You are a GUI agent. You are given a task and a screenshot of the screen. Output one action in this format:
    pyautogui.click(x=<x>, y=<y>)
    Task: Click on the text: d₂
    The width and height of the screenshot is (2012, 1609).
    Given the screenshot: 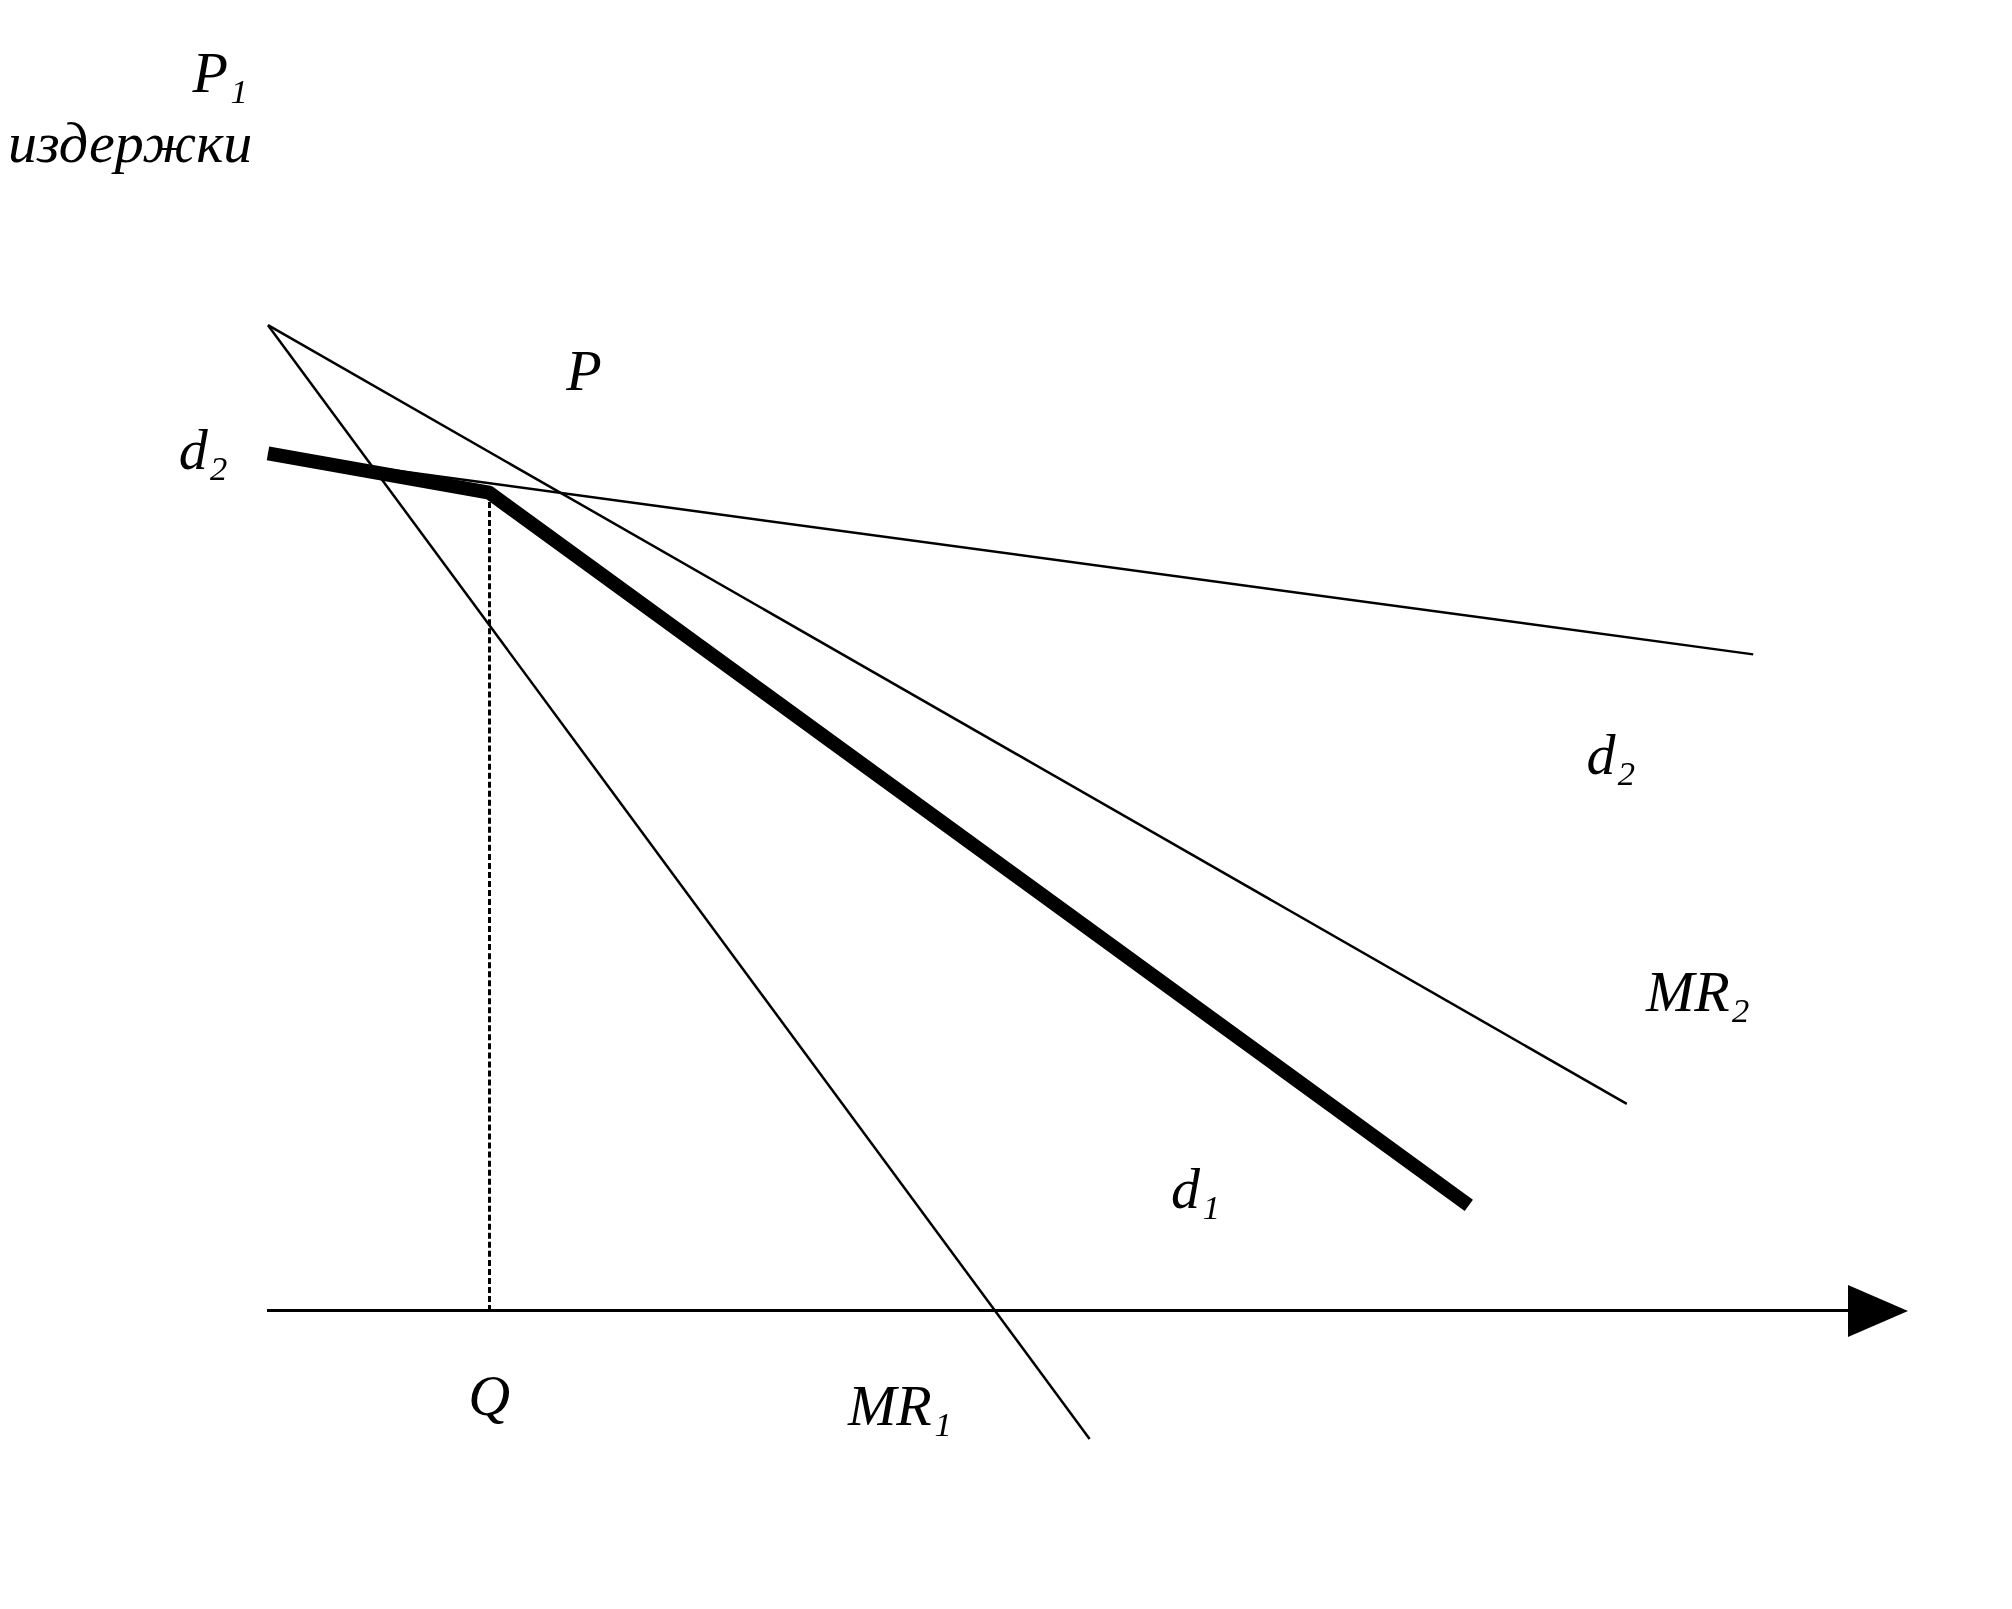 What is the action you would take?
    pyautogui.click(x=203, y=449)
    